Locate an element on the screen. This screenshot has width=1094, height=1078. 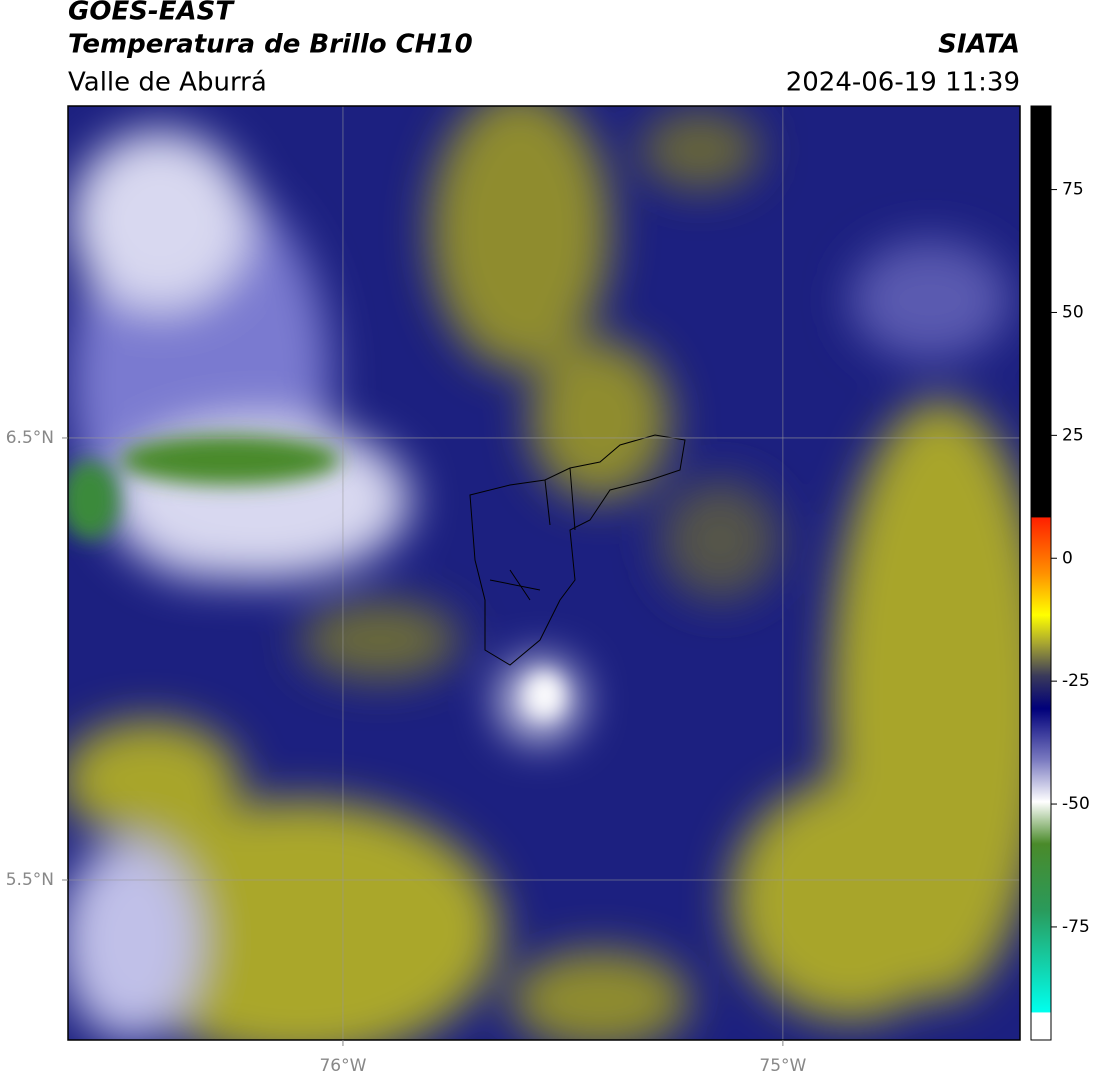
title: GOES-EAST is located at coordinates (151, 13).